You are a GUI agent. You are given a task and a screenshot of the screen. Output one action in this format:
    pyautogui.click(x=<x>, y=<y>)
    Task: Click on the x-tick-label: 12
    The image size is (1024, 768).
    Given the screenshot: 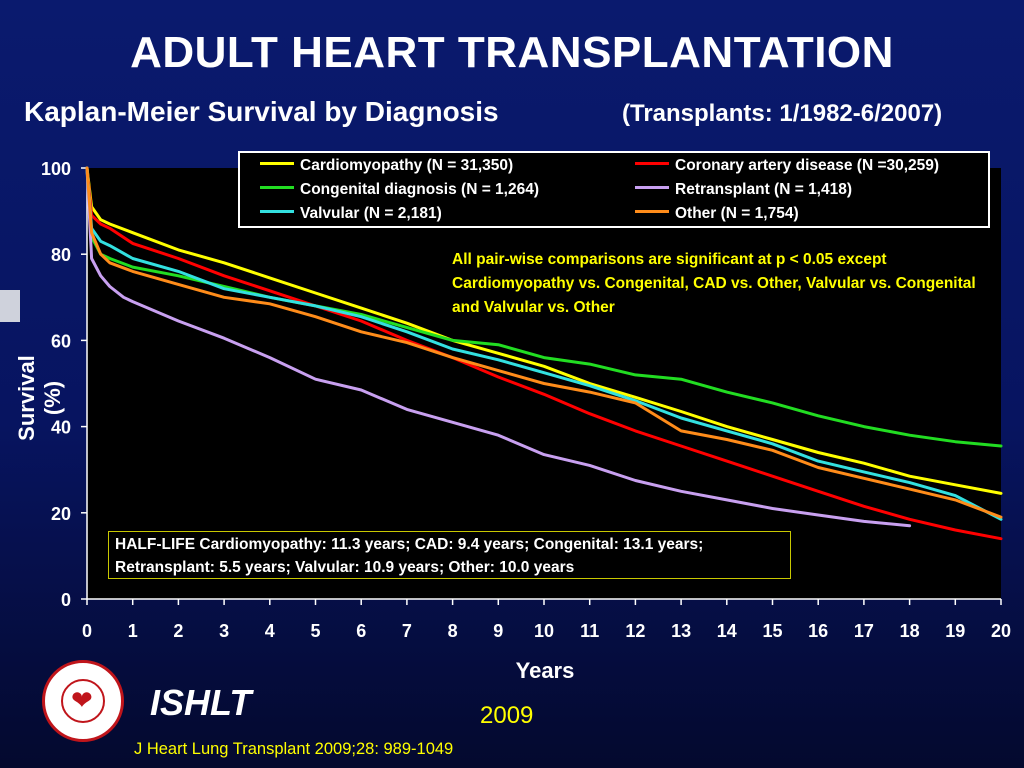 What is the action you would take?
    pyautogui.click(x=635, y=631)
    